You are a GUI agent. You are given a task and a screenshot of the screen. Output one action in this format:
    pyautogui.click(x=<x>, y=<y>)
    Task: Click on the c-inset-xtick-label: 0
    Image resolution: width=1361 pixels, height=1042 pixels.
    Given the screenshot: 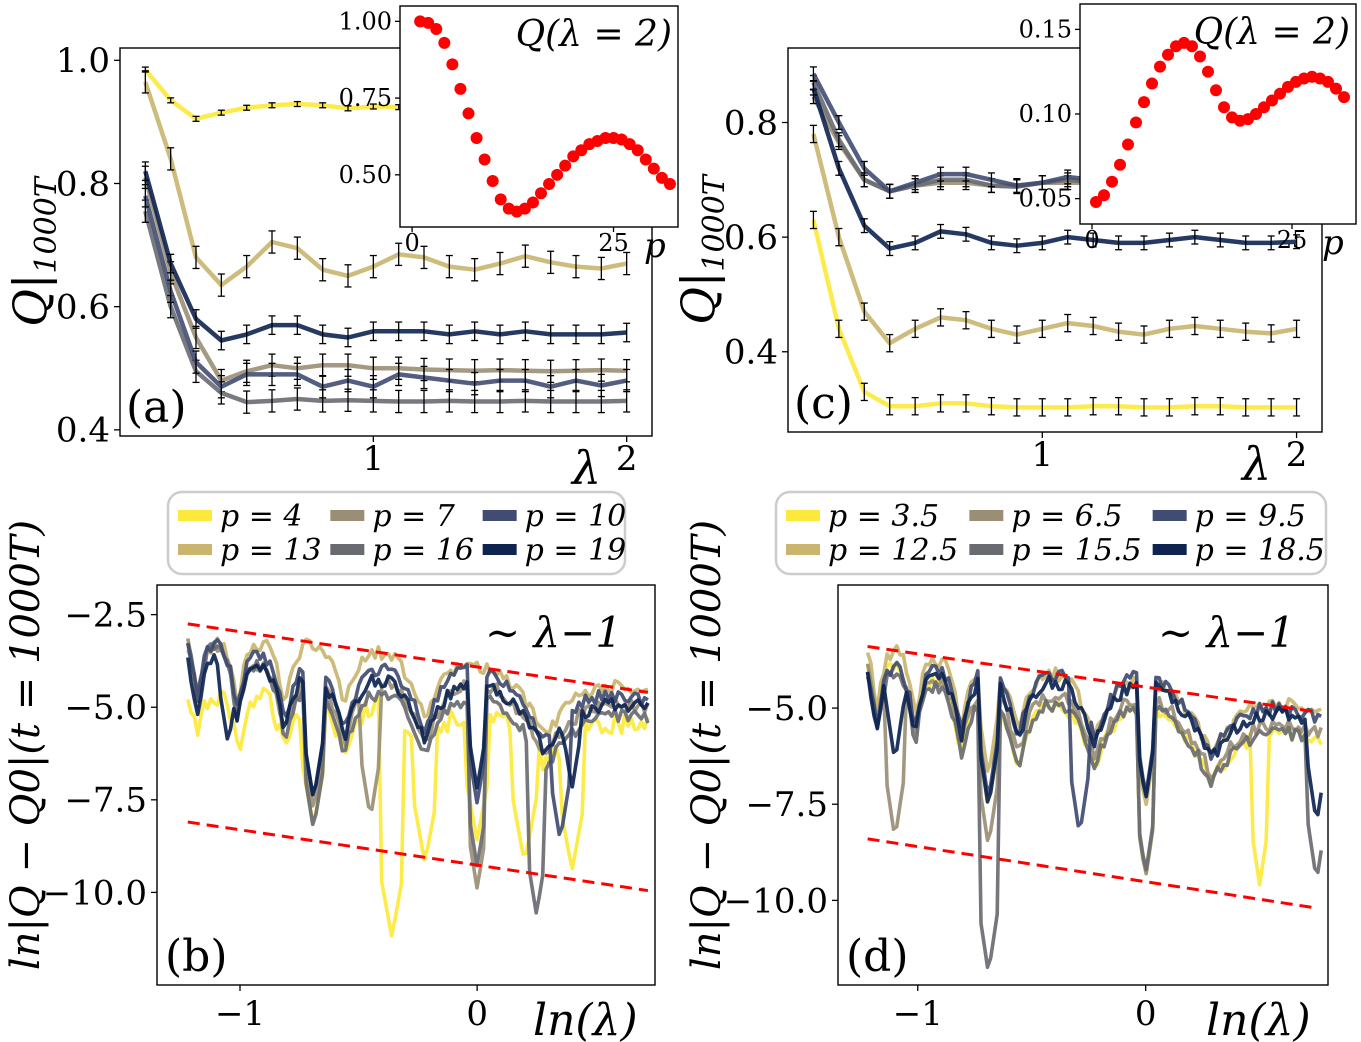 What is the action you would take?
    pyautogui.click(x=1091, y=240)
    